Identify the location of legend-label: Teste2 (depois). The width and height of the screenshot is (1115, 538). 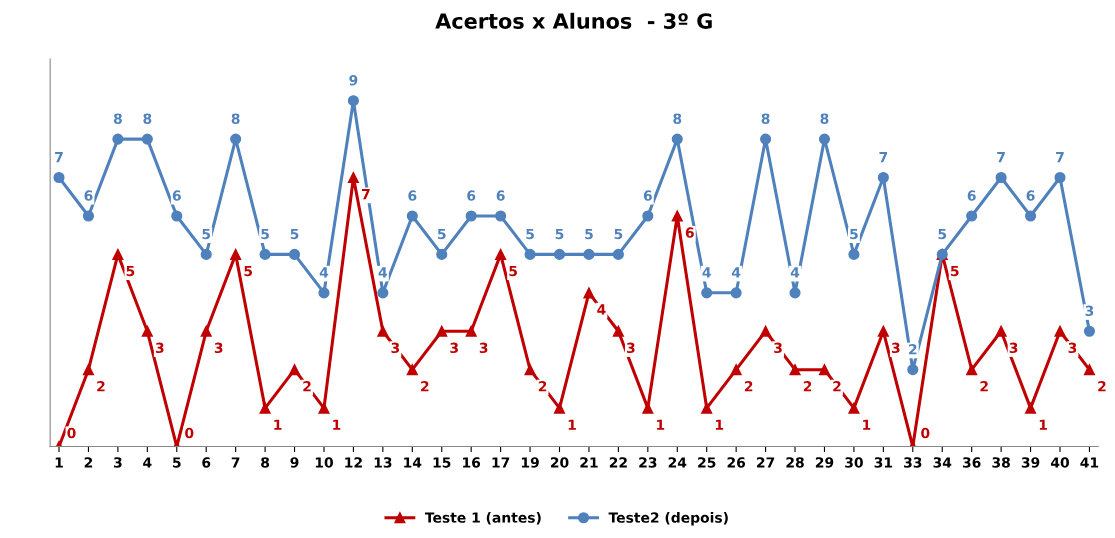
(668, 519).